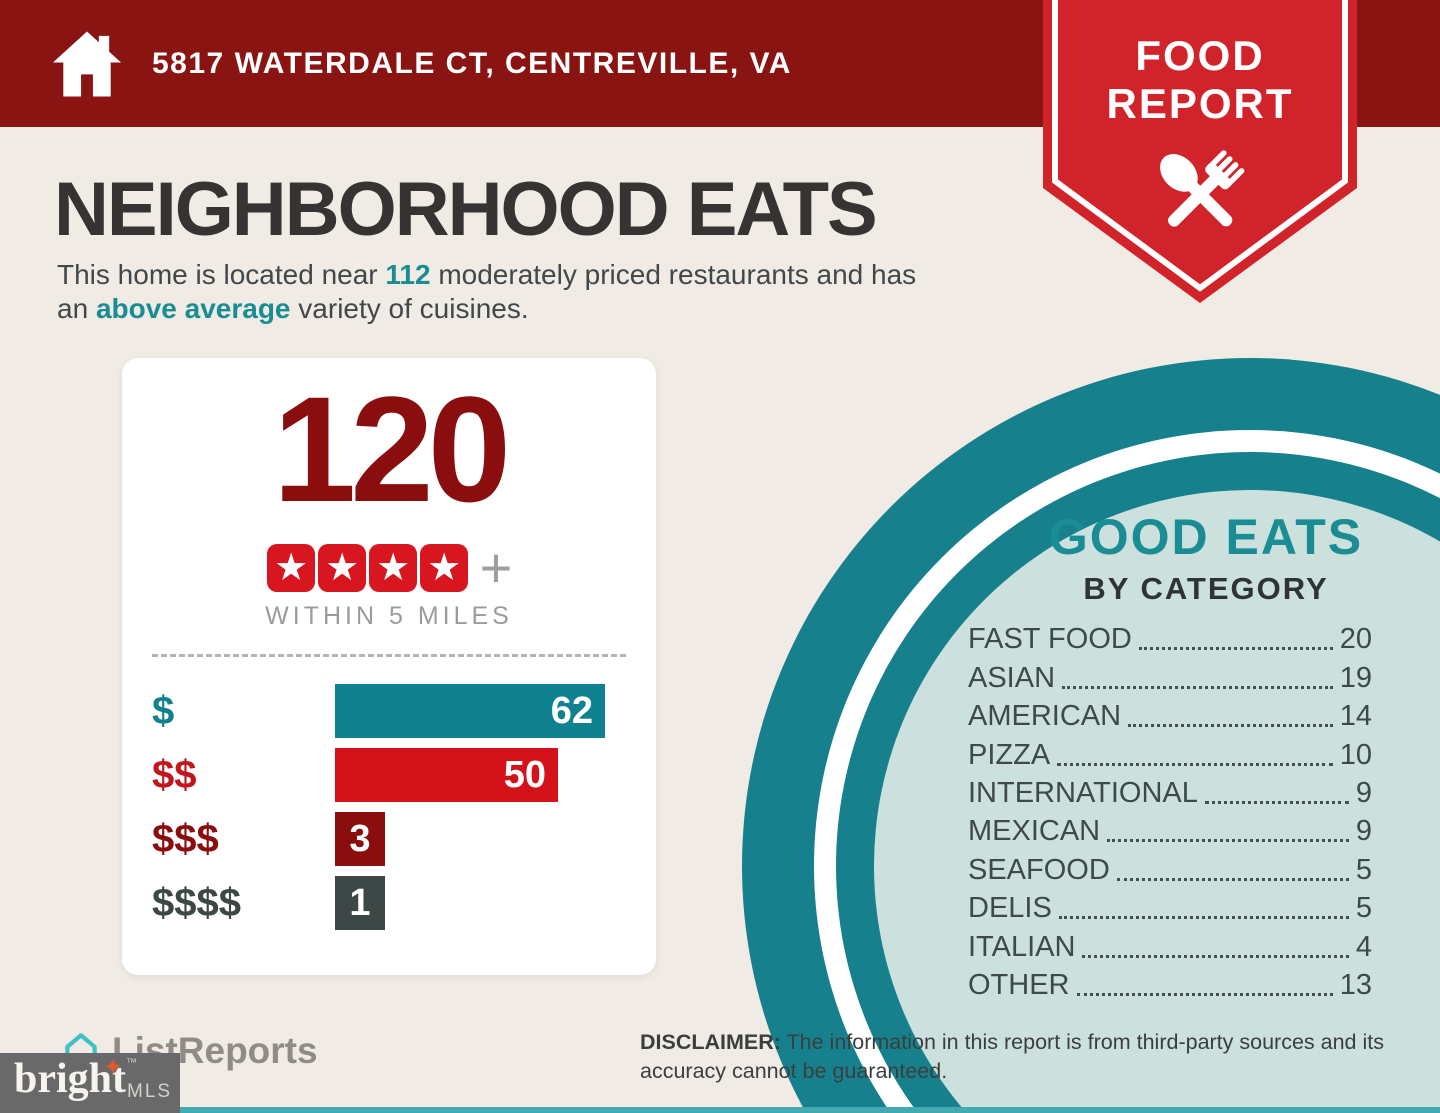 Image resolution: width=1440 pixels, height=1113 pixels. What do you see at coordinates (720, 1110) in the screenshot?
I see `bottom-accent-bar` at bounding box center [720, 1110].